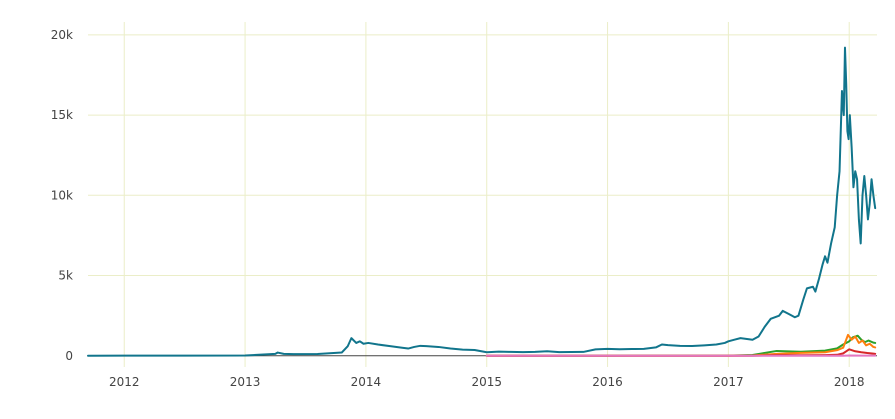  What do you see at coordinates (62, 115) in the screenshot?
I see `y-tick-label: 15k` at bounding box center [62, 115].